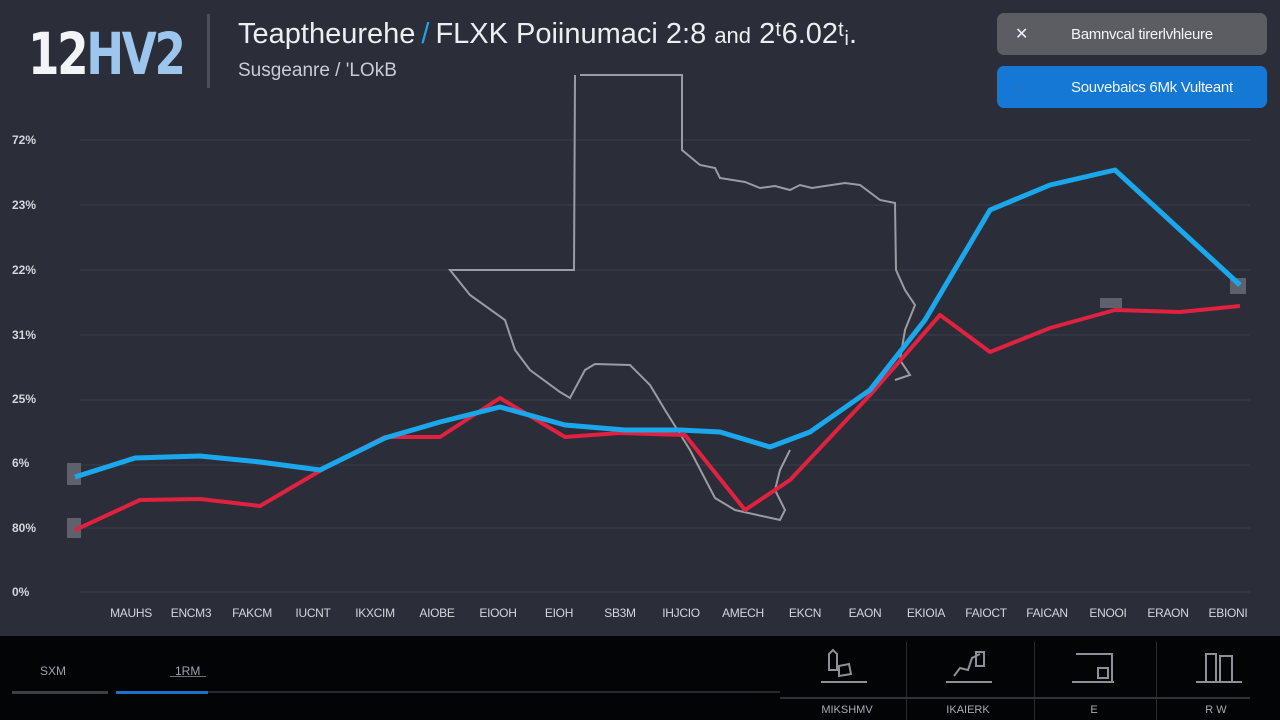  What do you see at coordinates (136, 54) in the screenshot?
I see `logo-accent-text: HV2` at bounding box center [136, 54].